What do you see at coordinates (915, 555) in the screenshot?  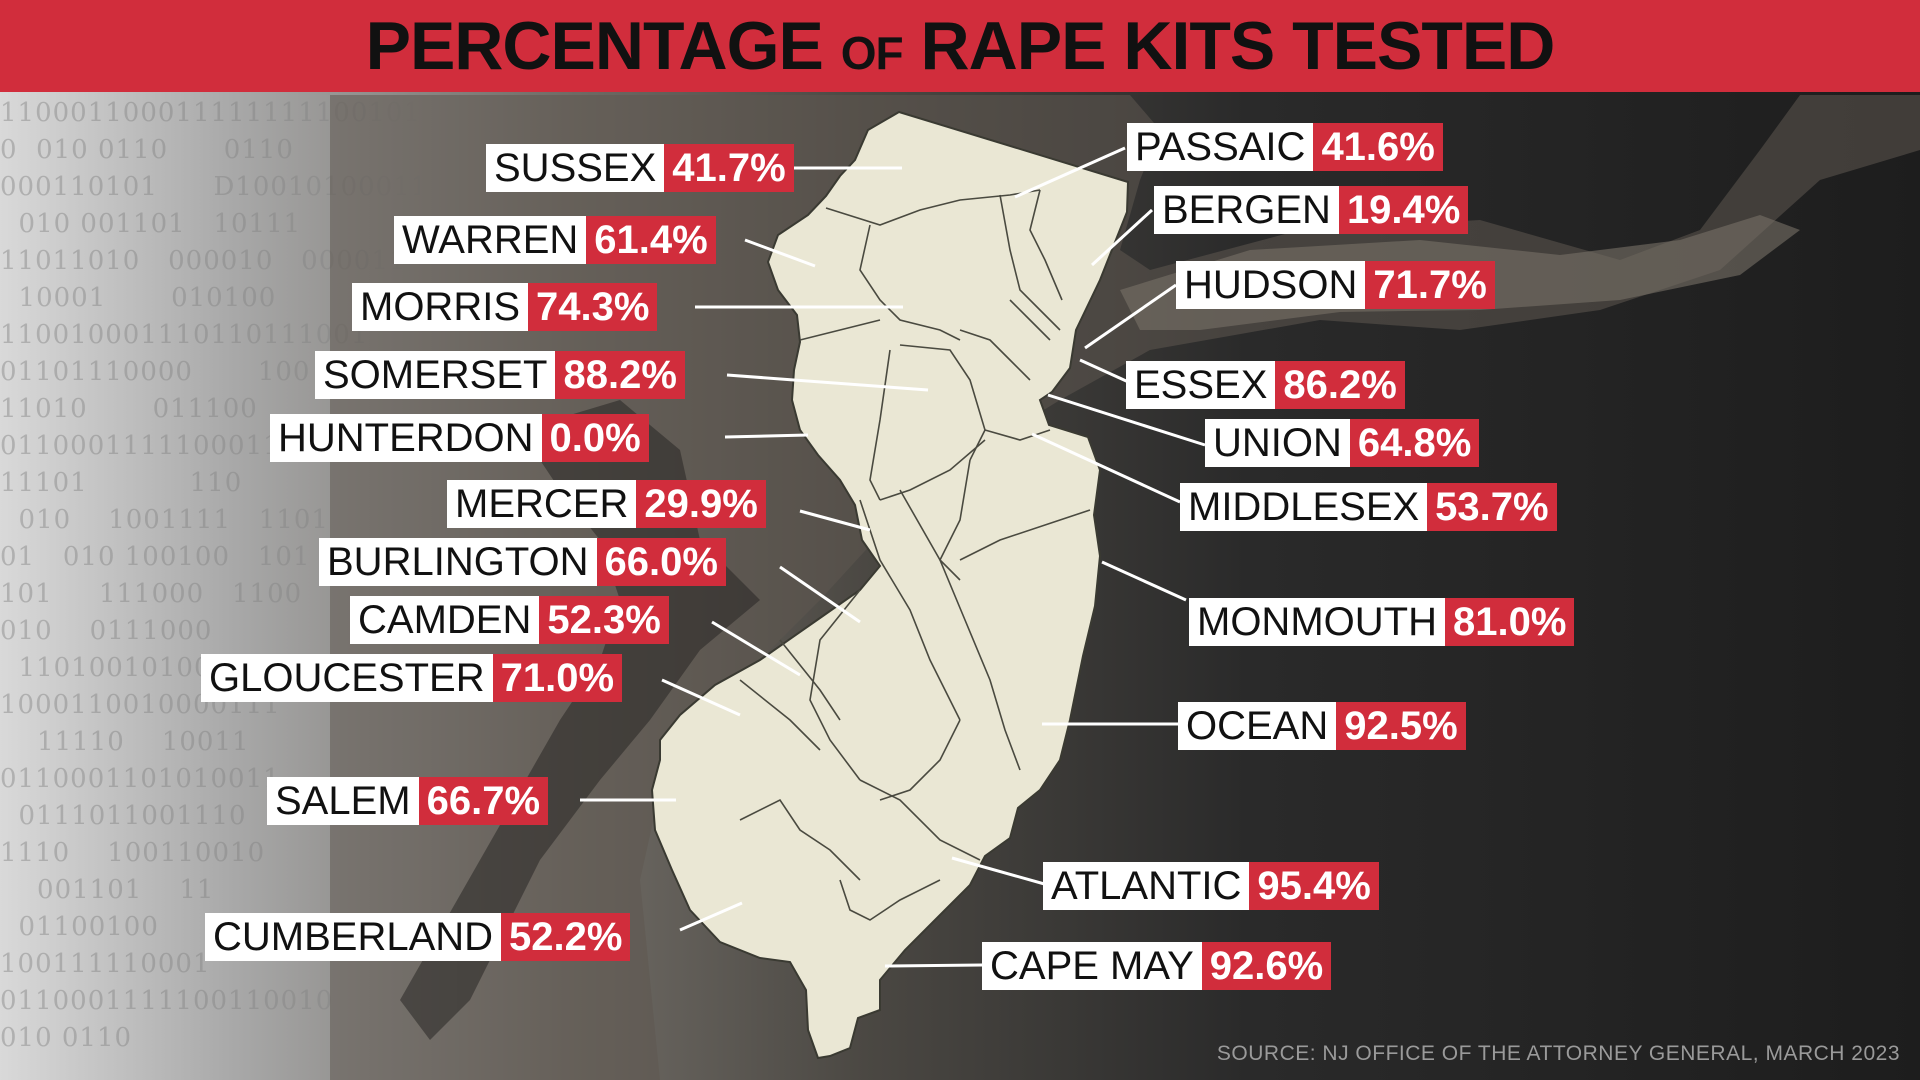 I see `county-borders` at bounding box center [915, 555].